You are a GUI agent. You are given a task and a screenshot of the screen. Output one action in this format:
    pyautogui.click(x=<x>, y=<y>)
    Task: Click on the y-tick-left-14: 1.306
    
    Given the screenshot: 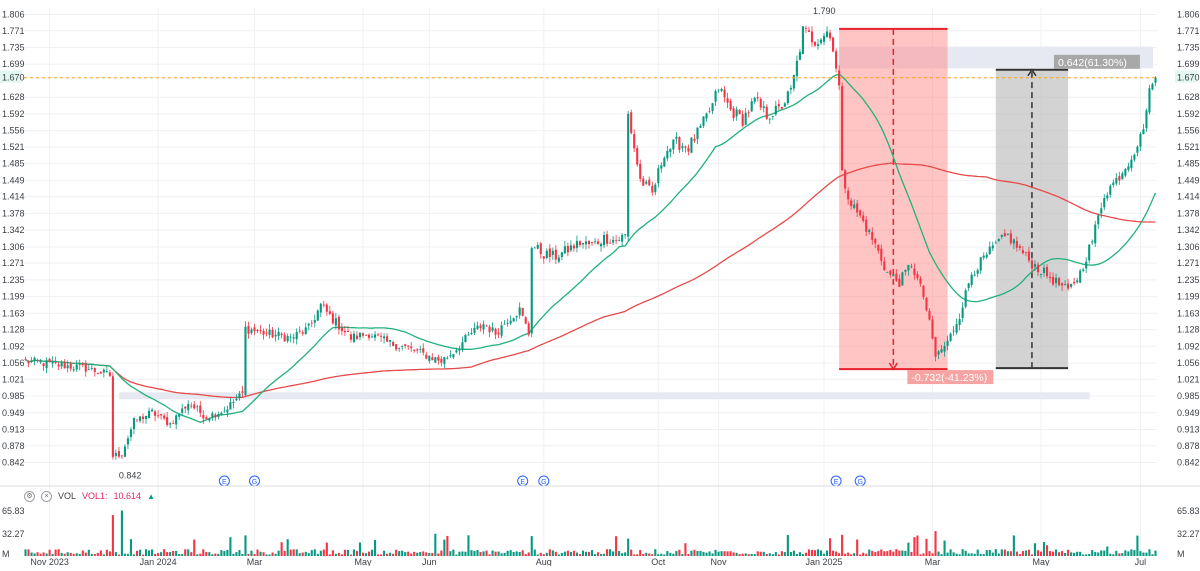 What is the action you would take?
    pyautogui.click(x=13, y=247)
    